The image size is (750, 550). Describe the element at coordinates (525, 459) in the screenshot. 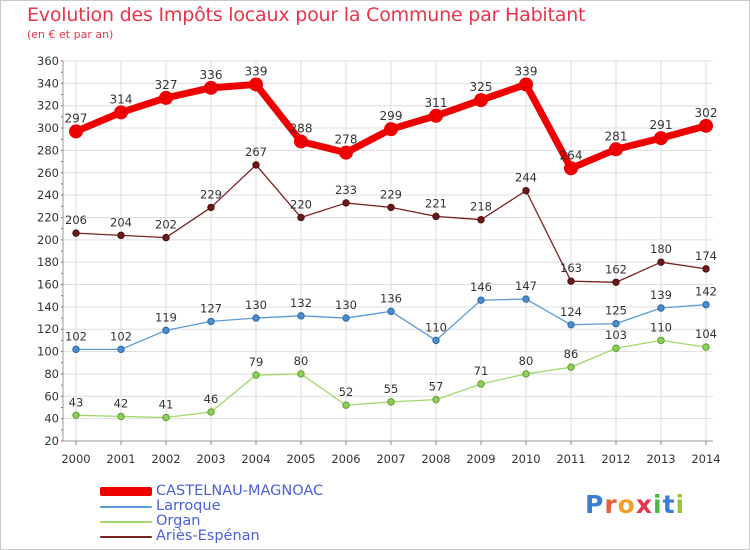

I see `x-tick-label: 2010` at that location.